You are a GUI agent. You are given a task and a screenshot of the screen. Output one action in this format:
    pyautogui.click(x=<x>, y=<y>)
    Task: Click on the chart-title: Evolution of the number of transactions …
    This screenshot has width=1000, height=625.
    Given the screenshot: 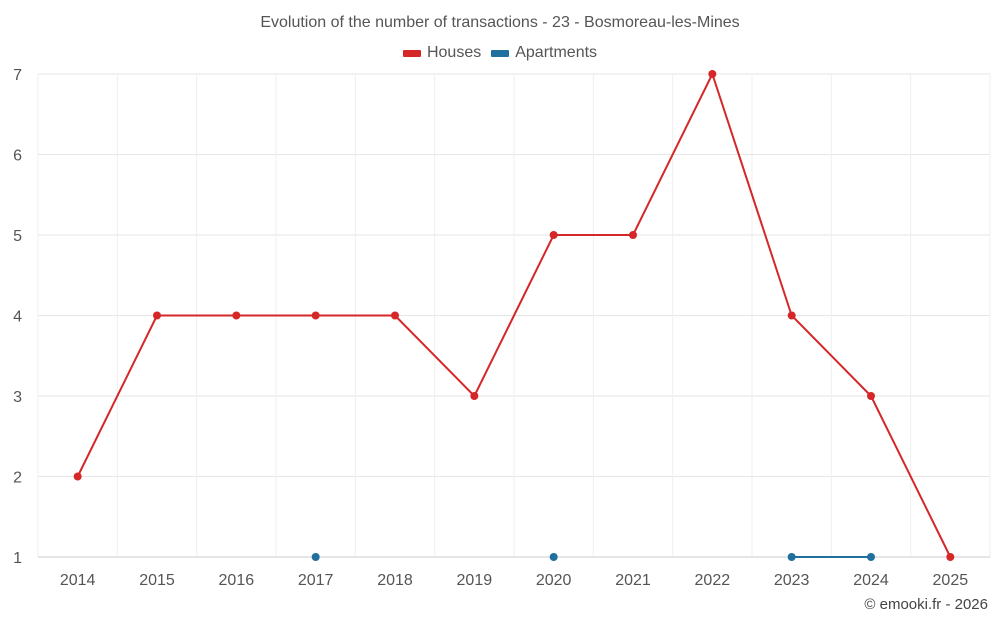 What is the action you would take?
    pyautogui.click(x=500, y=22)
    